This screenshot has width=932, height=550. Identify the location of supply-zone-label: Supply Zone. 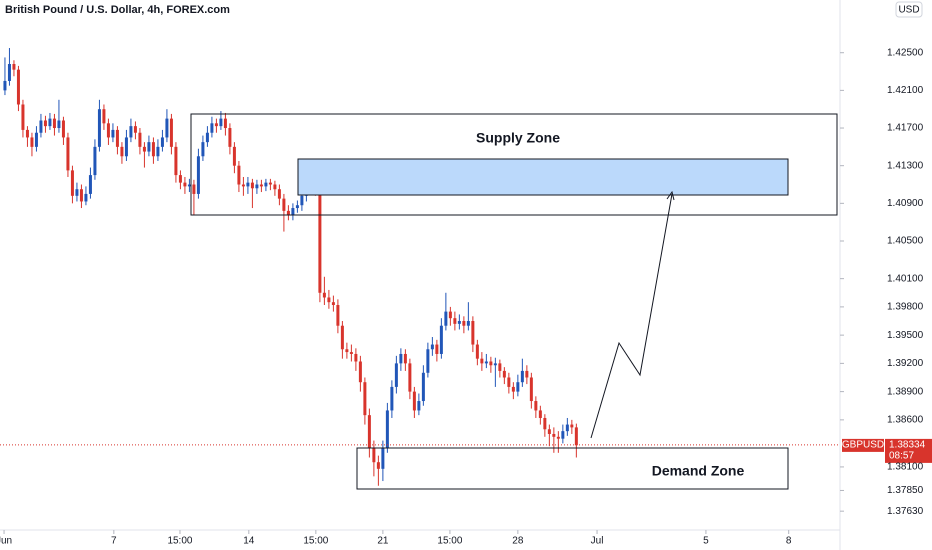
(518, 138).